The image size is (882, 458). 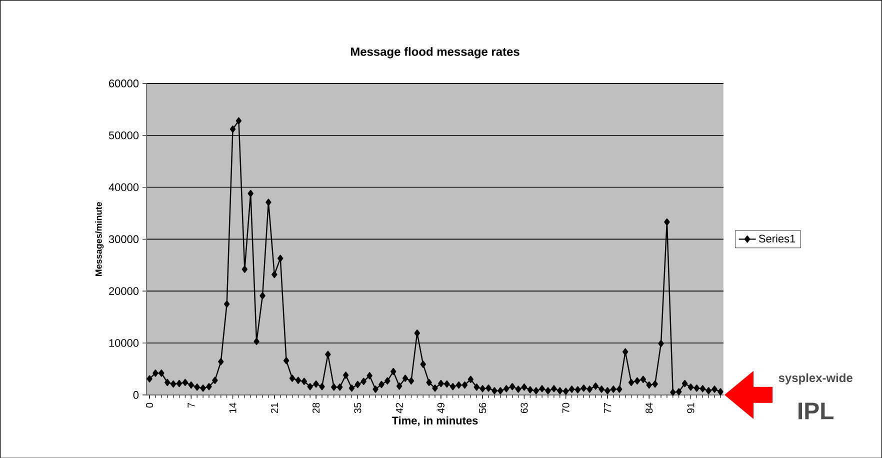 I want to click on x-tick-label: 63, so click(x=524, y=407).